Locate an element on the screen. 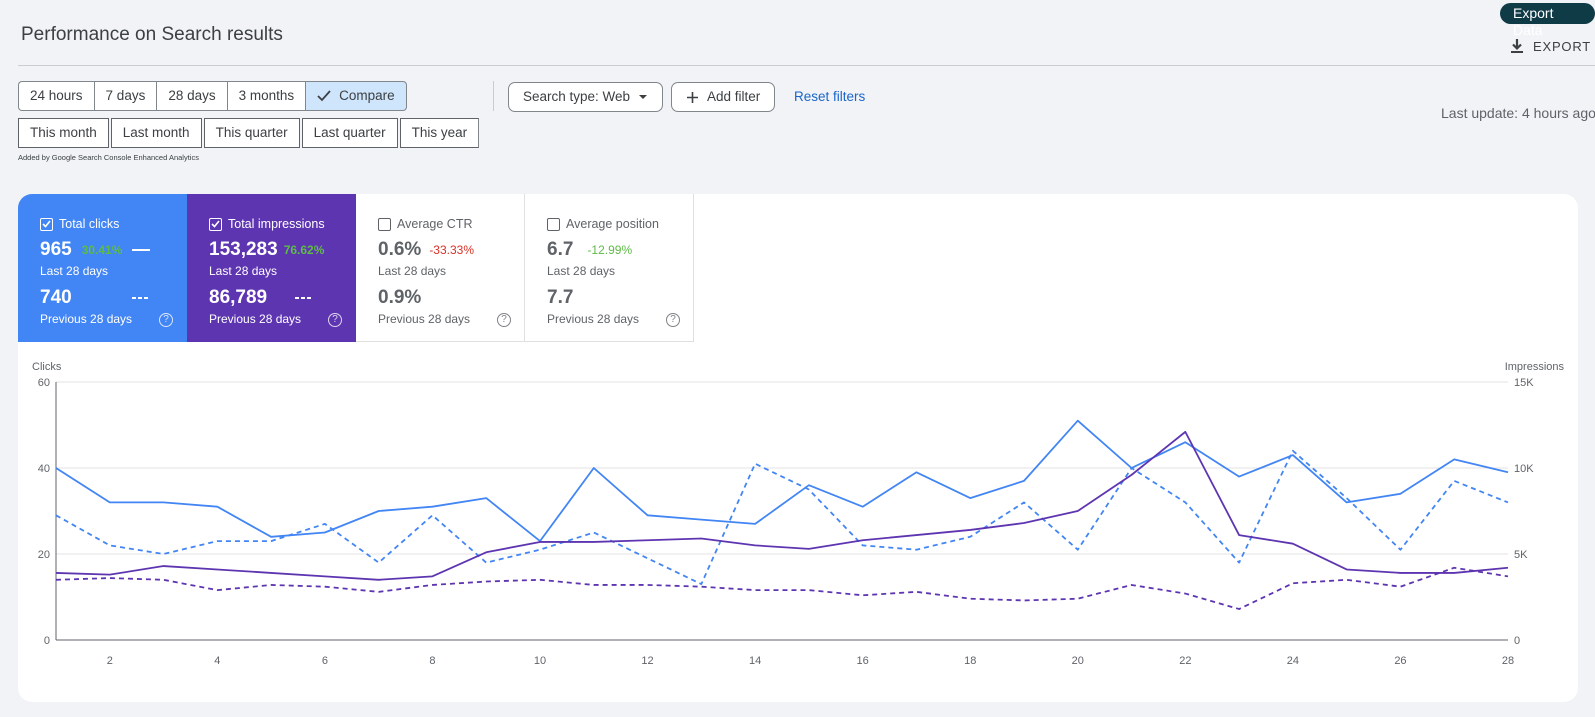  compare-label: Compare is located at coordinates (367, 95).